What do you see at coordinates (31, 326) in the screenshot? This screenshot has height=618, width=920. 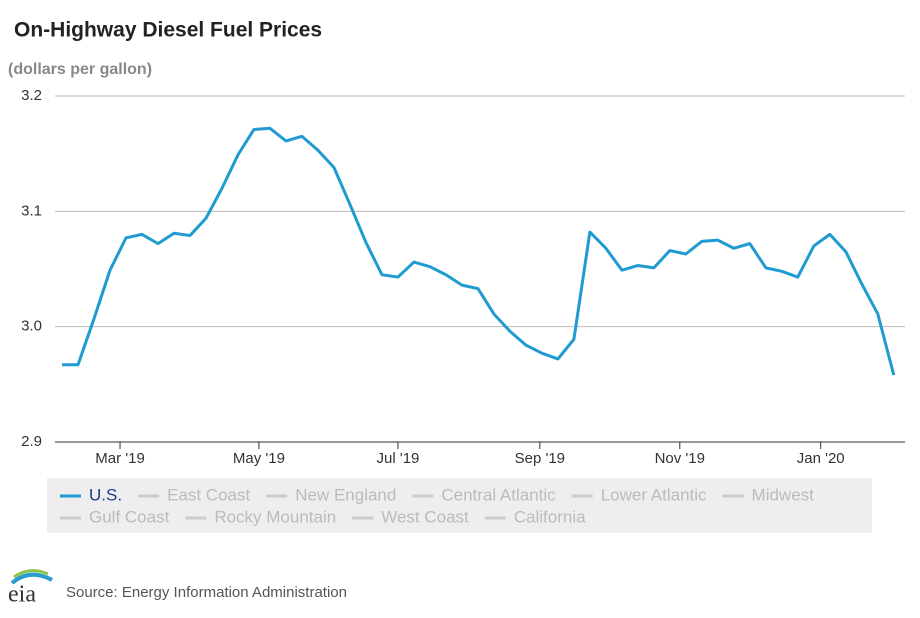 I see `y-tick-label: 3.0` at bounding box center [31, 326].